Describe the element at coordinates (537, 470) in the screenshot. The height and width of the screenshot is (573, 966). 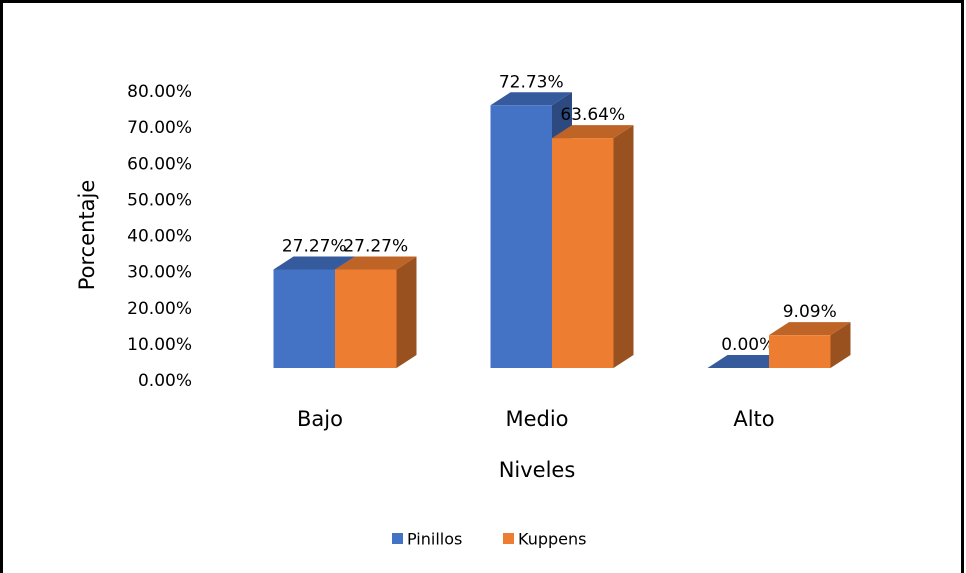
I see `x-axis-title: Niveles` at that location.